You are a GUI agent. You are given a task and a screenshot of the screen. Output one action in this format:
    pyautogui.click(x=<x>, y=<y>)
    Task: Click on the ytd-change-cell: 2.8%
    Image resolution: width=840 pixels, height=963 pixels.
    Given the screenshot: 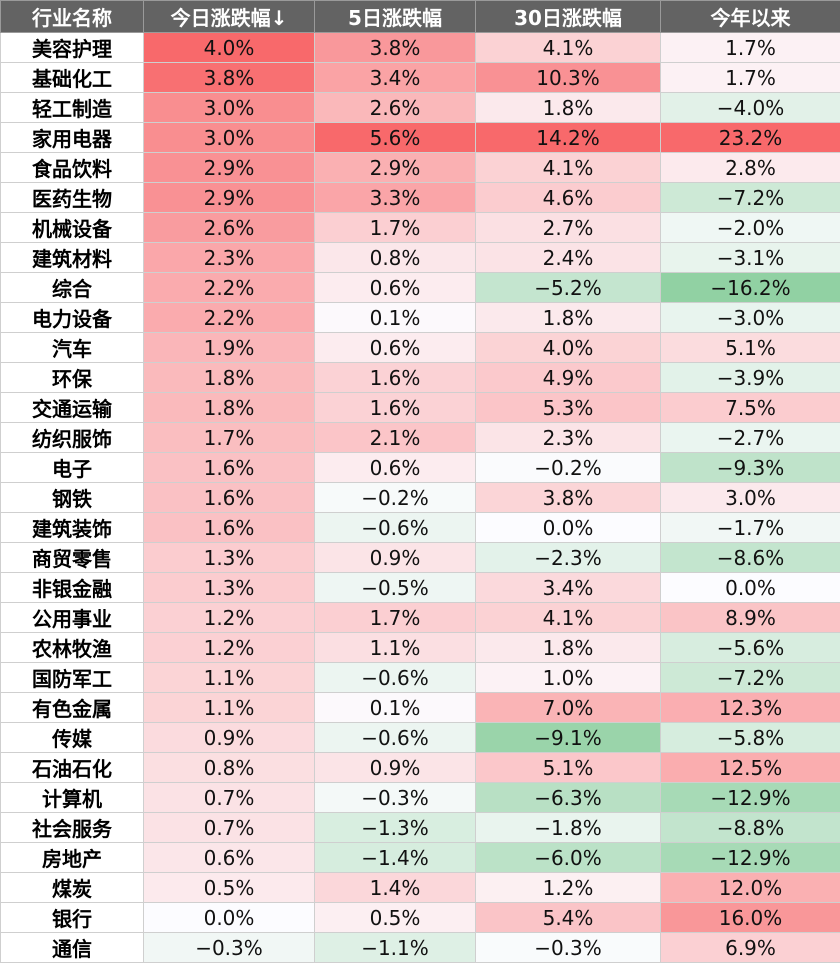 What is the action you would take?
    pyautogui.click(x=750, y=168)
    